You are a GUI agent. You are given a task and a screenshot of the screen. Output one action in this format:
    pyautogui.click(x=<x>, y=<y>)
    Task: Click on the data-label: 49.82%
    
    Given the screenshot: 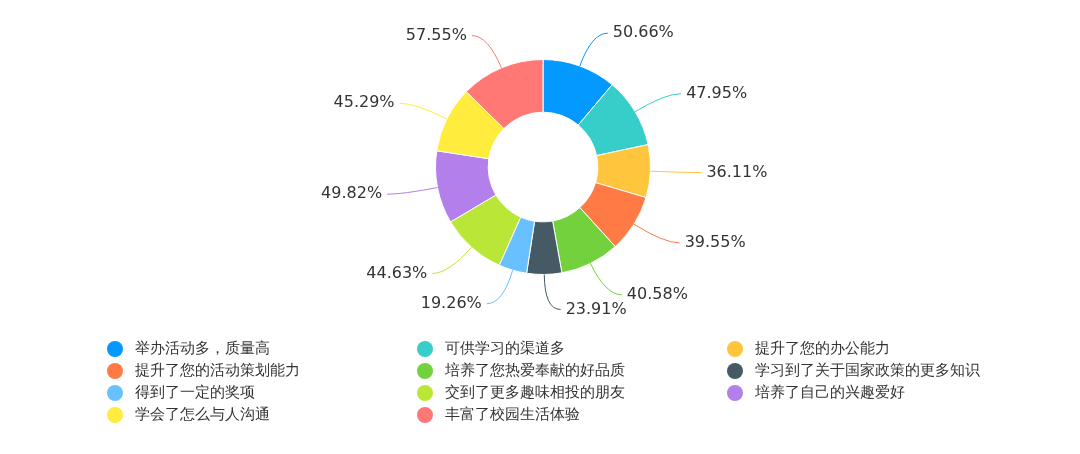 What is the action you would take?
    pyautogui.click(x=352, y=193)
    